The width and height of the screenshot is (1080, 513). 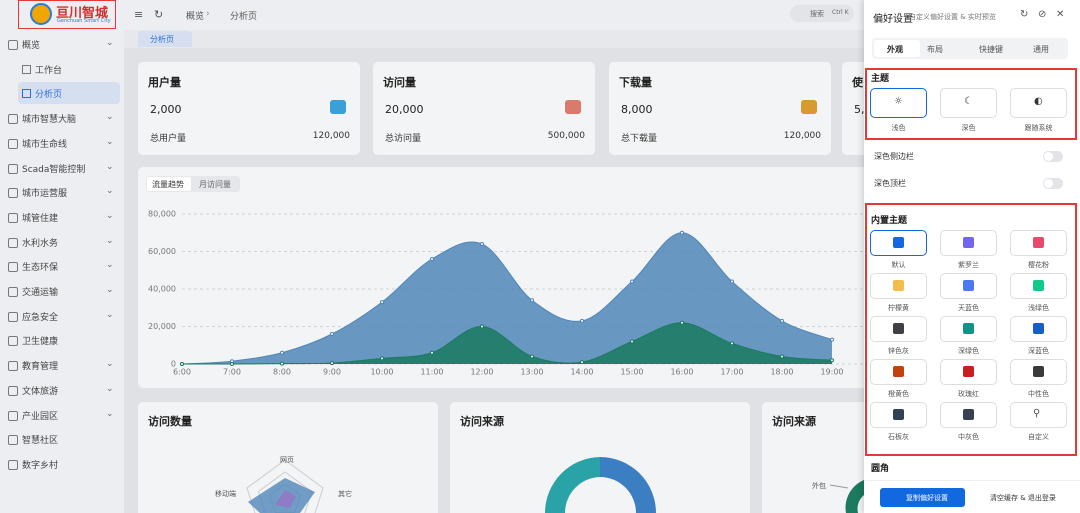 What do you see at coordinates (809, 107) in the screenshot?
I see `card-icon` at bounding box center [809, 107].